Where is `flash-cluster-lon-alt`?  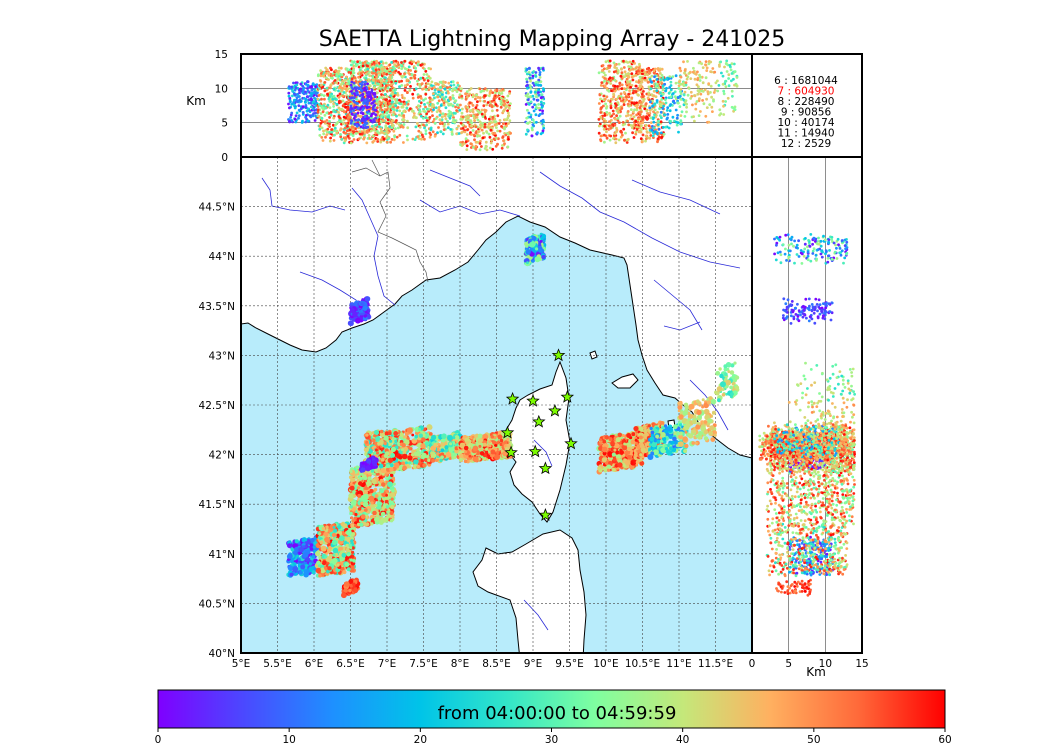
flash-cluster-lon-alt is located at coordinates (398, 102).